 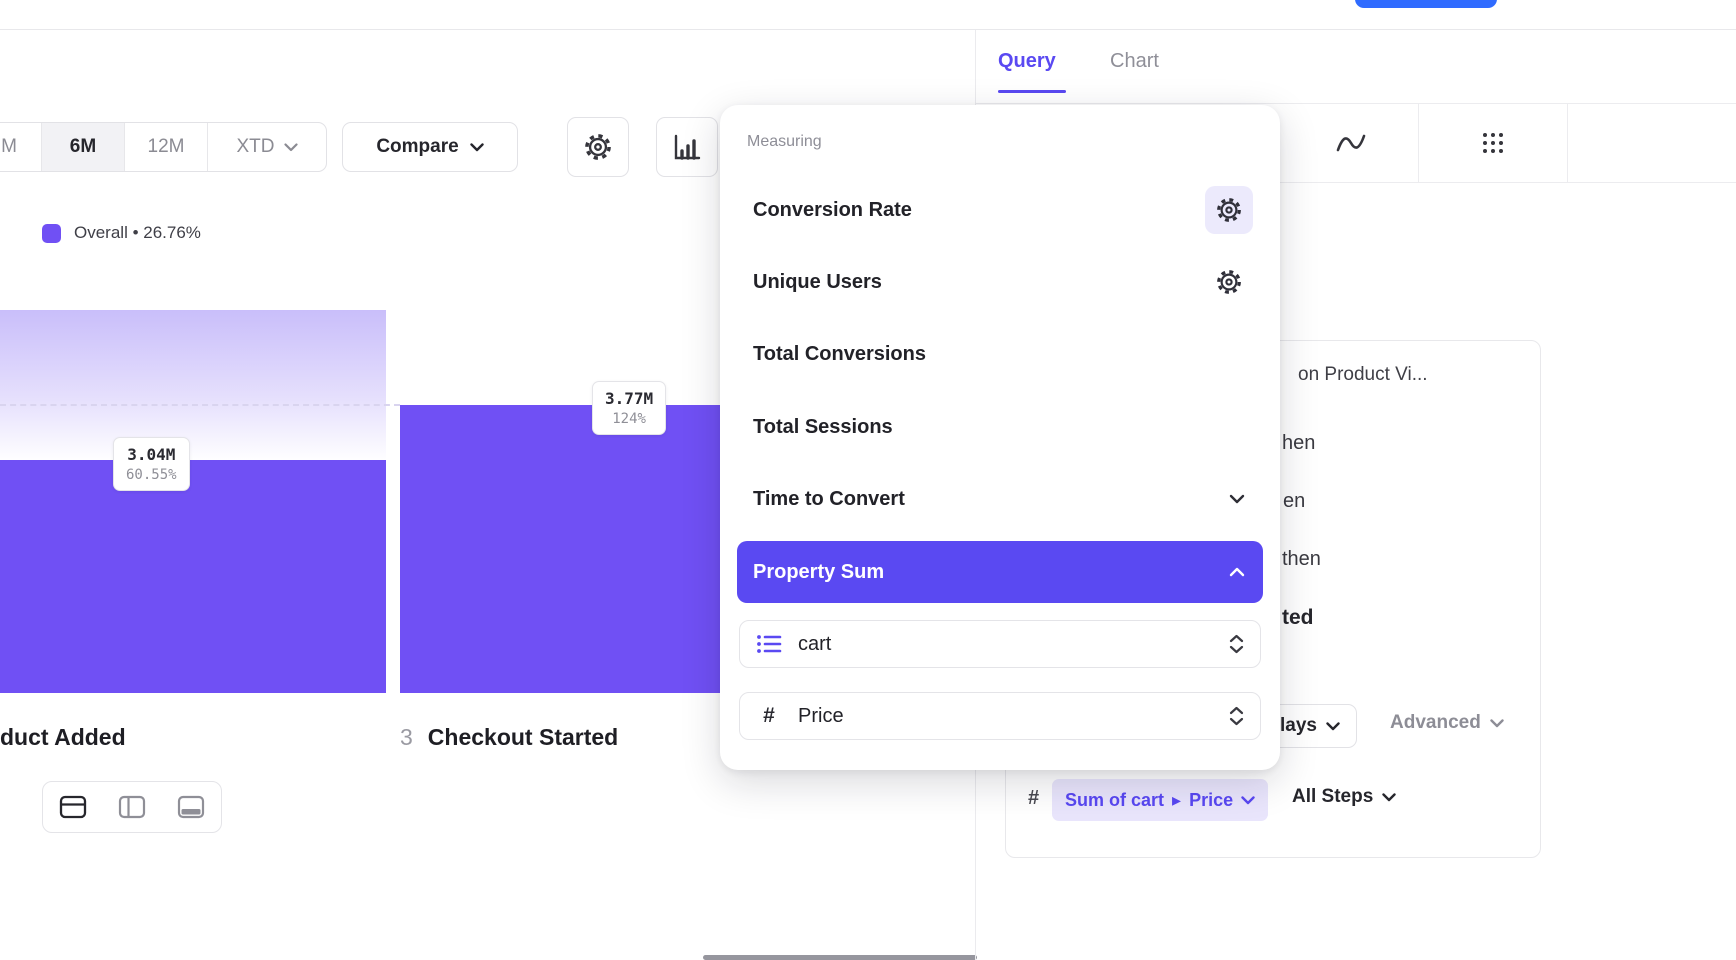 I want to click on chart-type-button, so click(x=687, y=147).